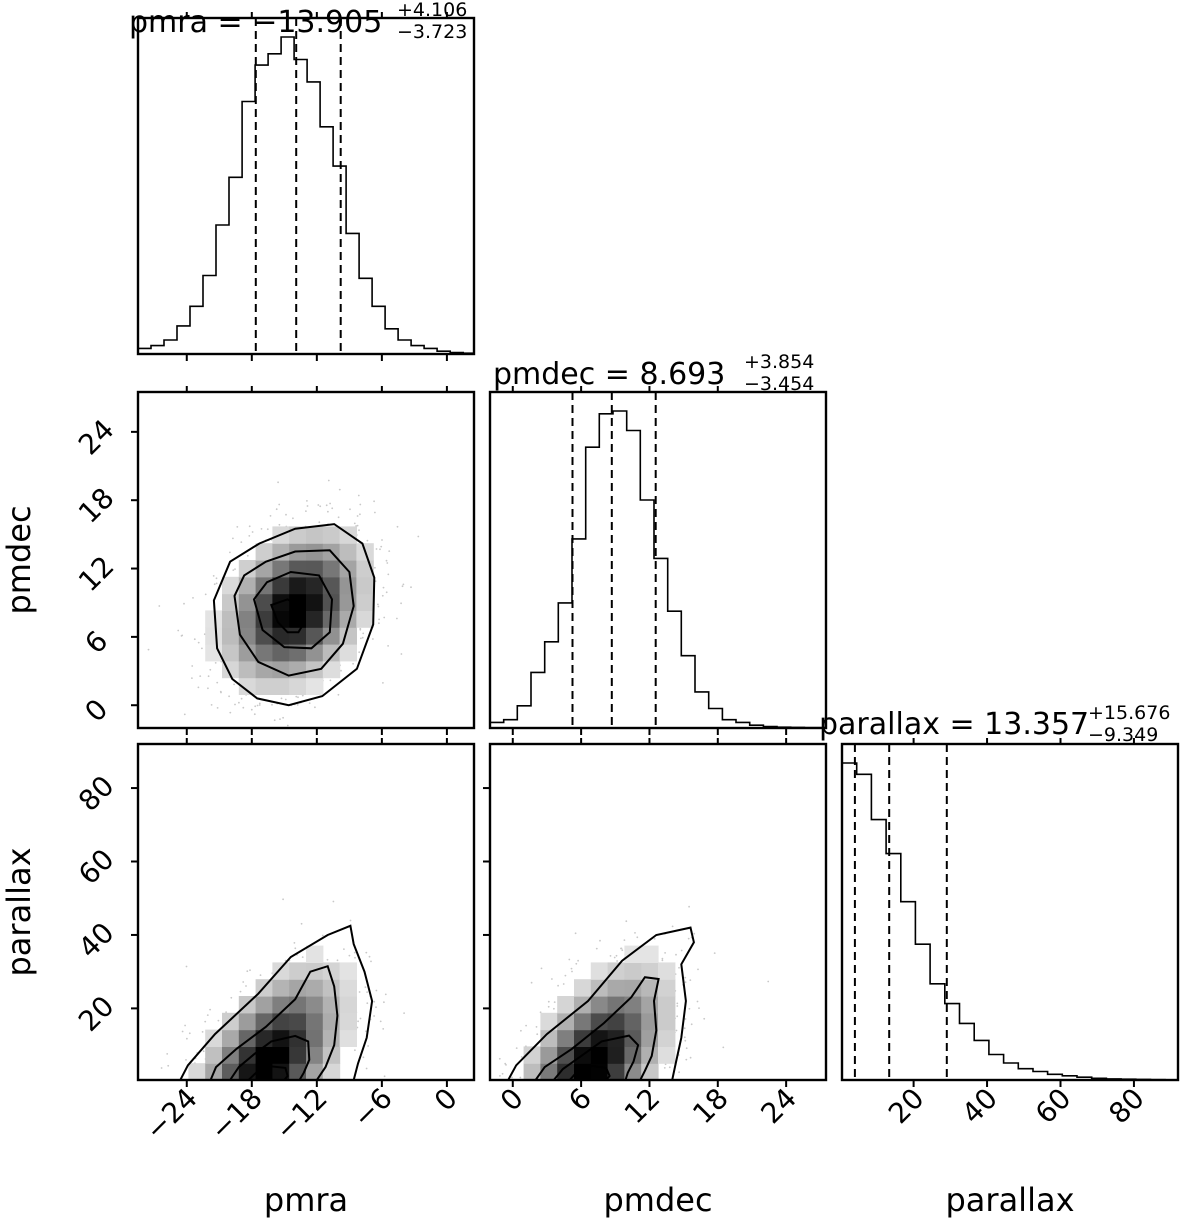  What do you see at coordinates (282, 1045) in the screenshot?
I see `density-panel-pmra-parallax` at bounding box center [282, 1045].